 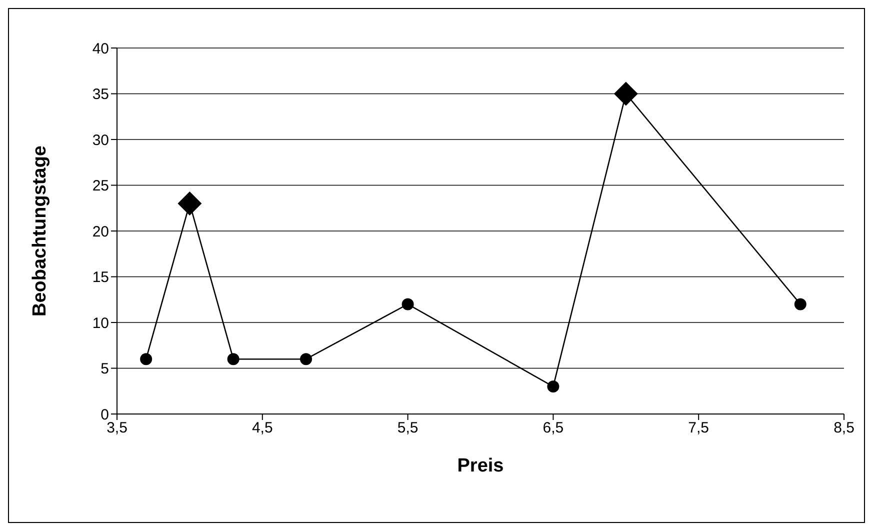 What do you see at coordinates (699, 428) in the screenshot?
I see `x-tick-label: 7,5` at bounding box center [699, 428].